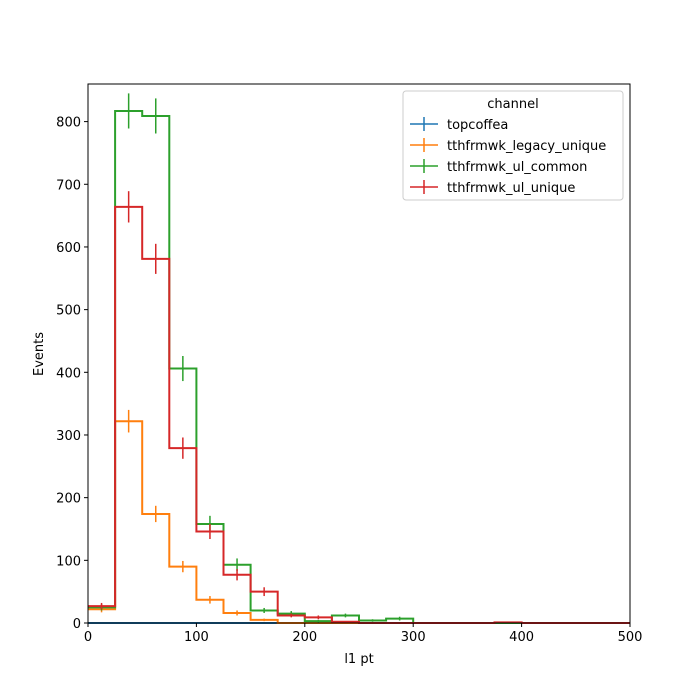 The image size is (700, 700). Describe the element at coordinates (68, 499) in the screenshot. I see `y-tick-label: 200` at that location.